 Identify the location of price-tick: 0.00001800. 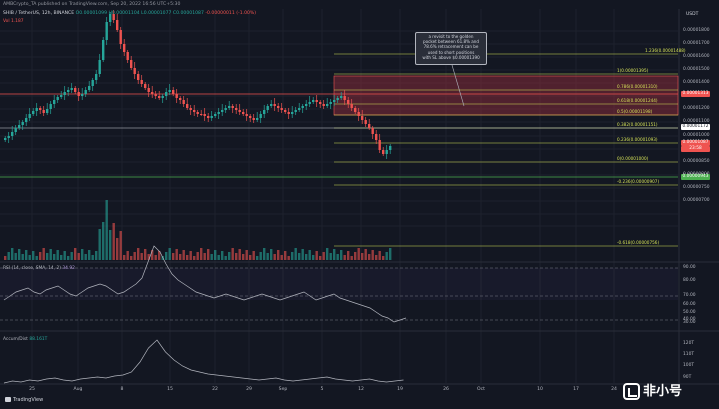
(696, 30).